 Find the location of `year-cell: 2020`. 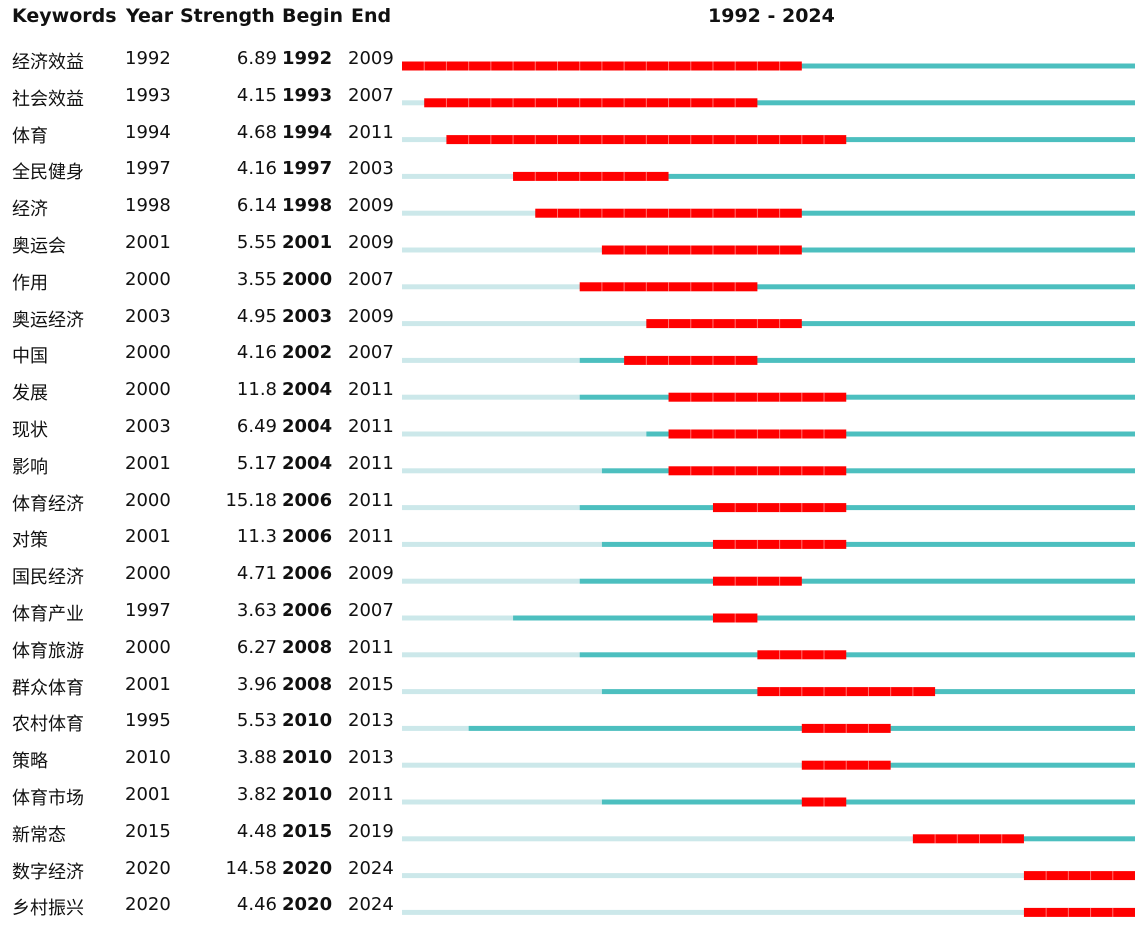

year-cell: 2020 is located at coordinates (148, 905).